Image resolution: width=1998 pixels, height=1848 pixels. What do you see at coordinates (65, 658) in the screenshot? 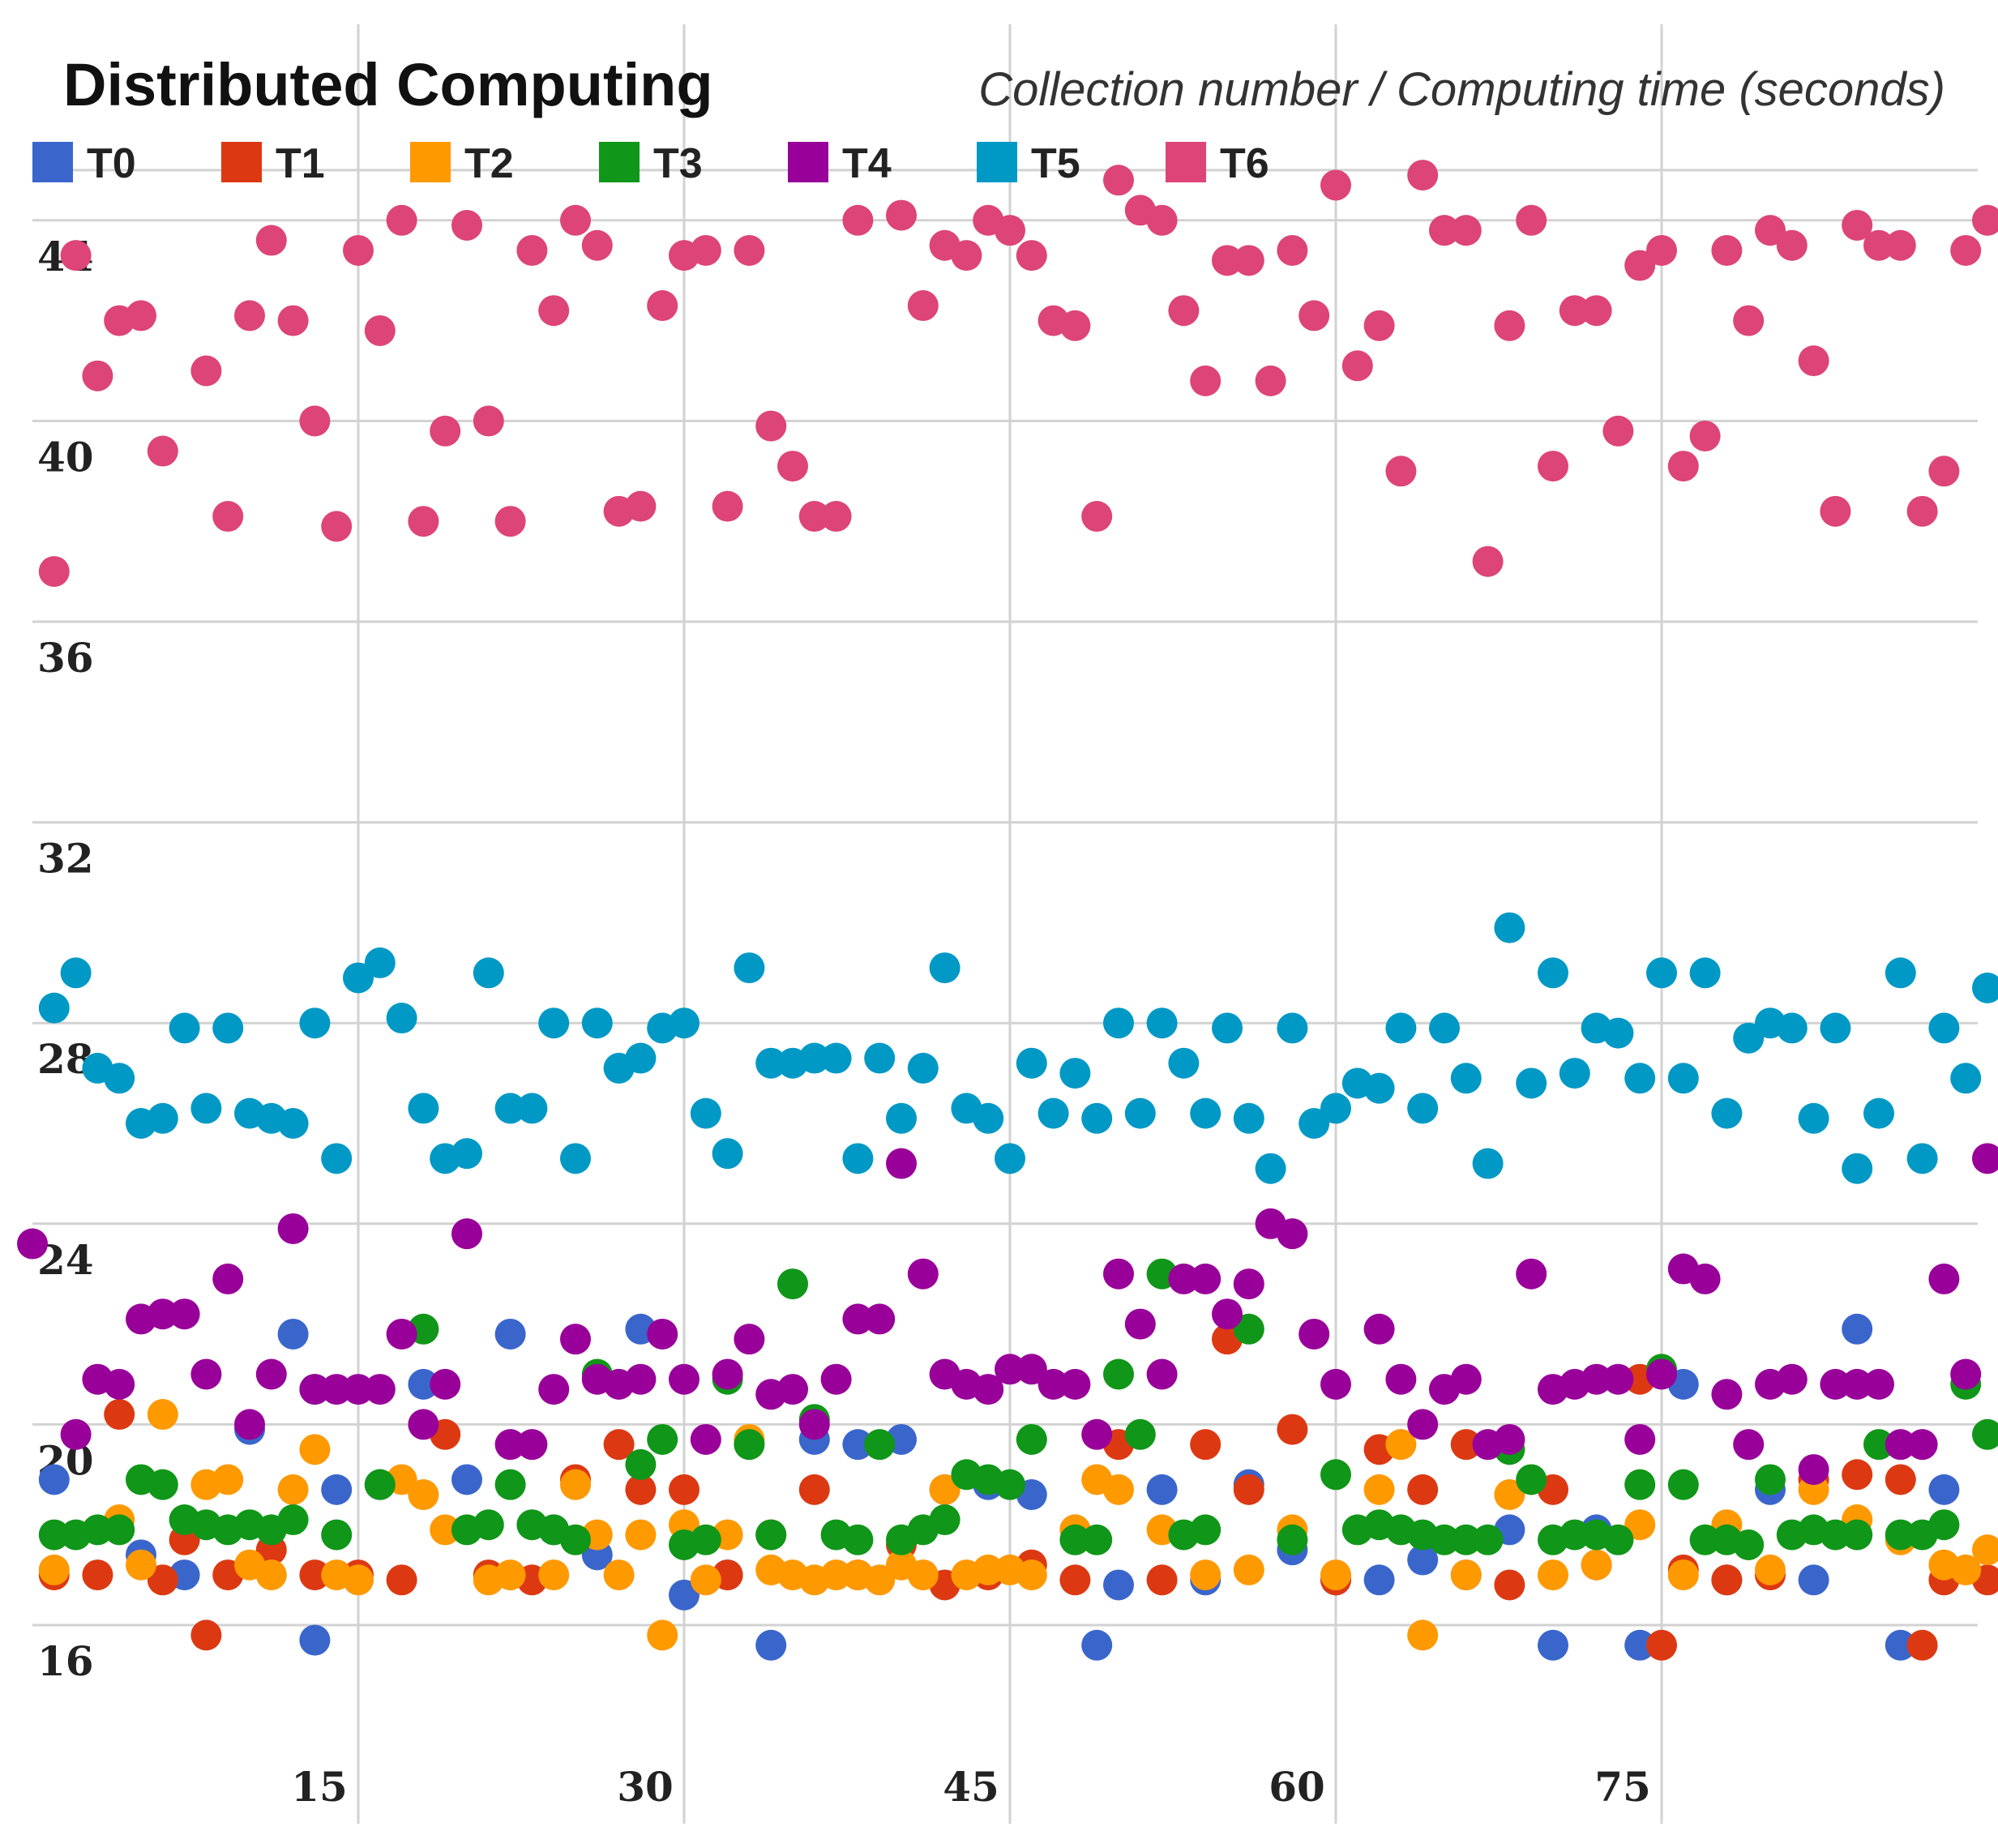
I see `y-tick-label: 36` at bounding box center [65, 658].